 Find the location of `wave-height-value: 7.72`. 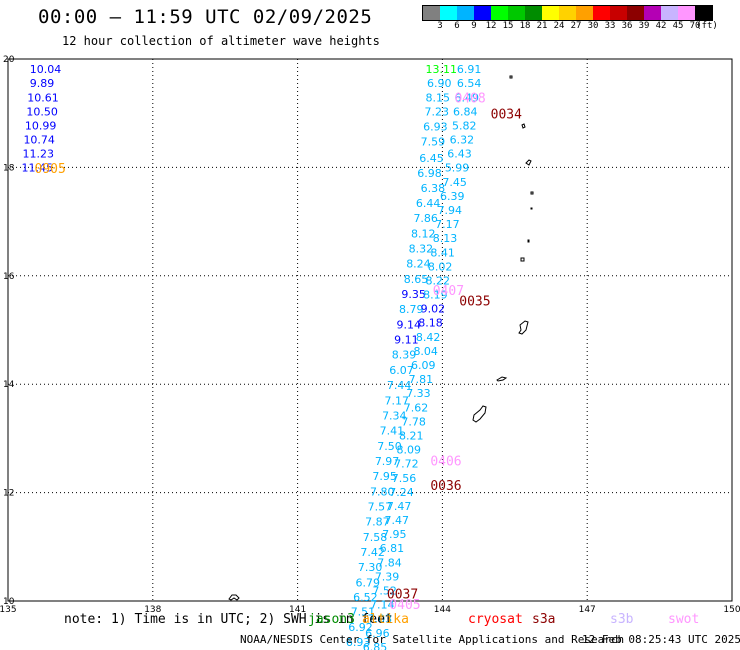

wave-height-value: 7.72 is located at coordinates (406, 464).